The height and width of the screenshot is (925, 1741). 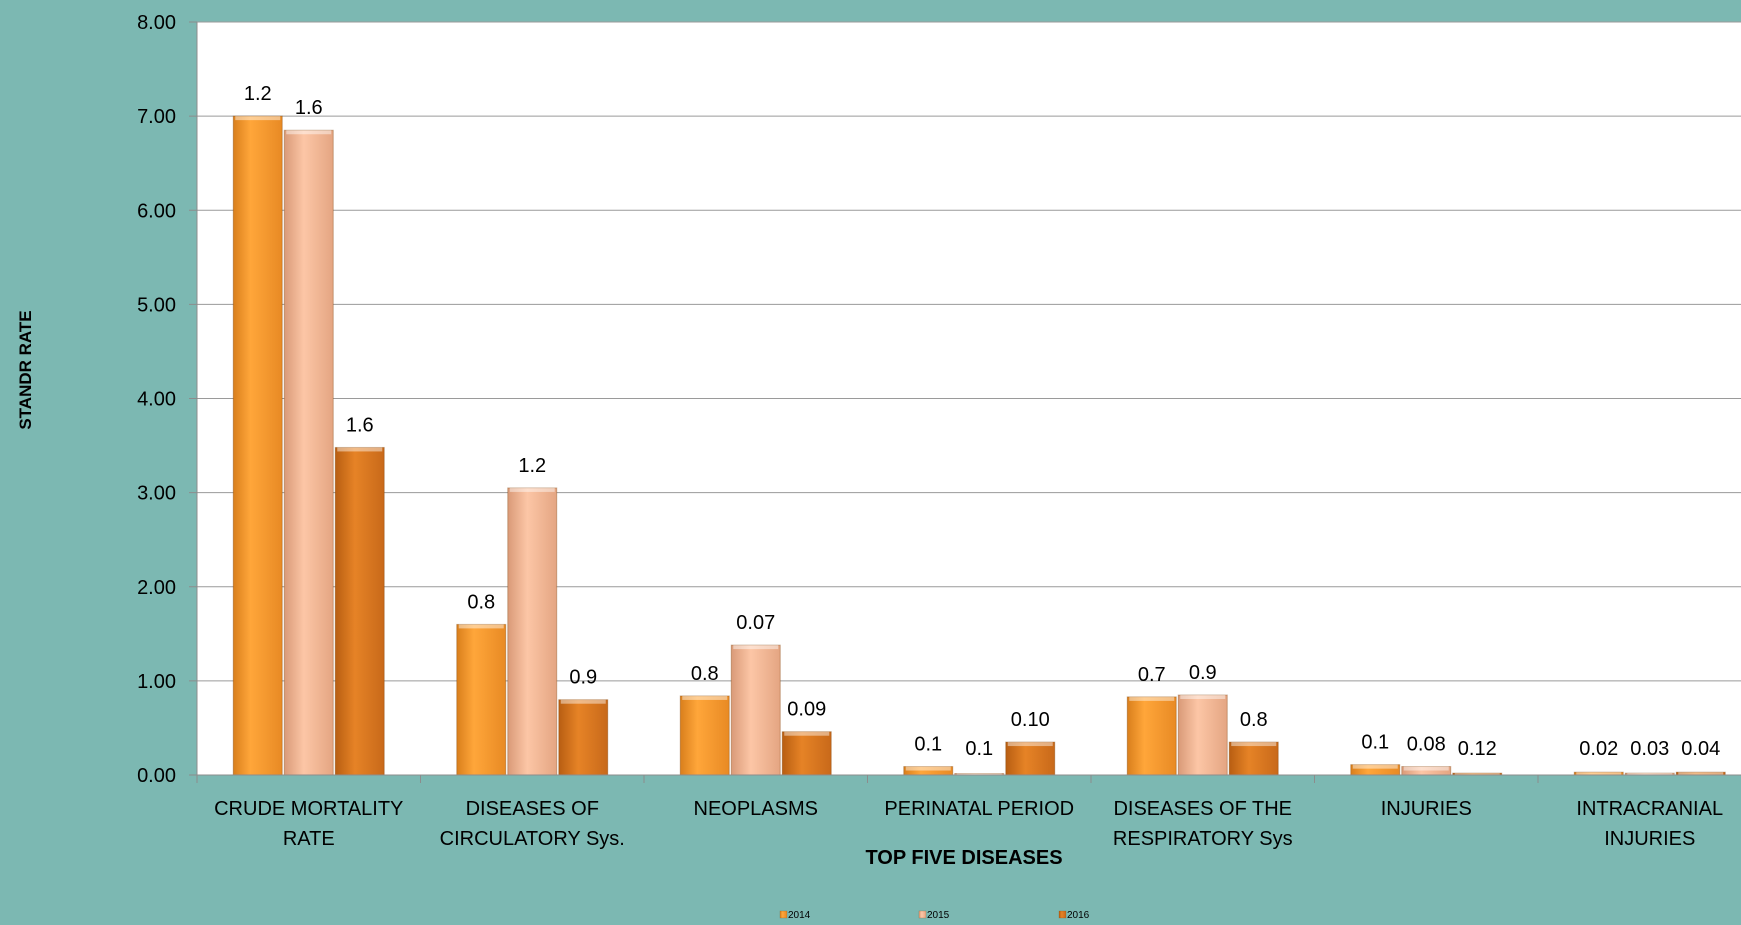 I want to click on x-category-label: PERINATAL PERIOD, so click(x=979, y=809).